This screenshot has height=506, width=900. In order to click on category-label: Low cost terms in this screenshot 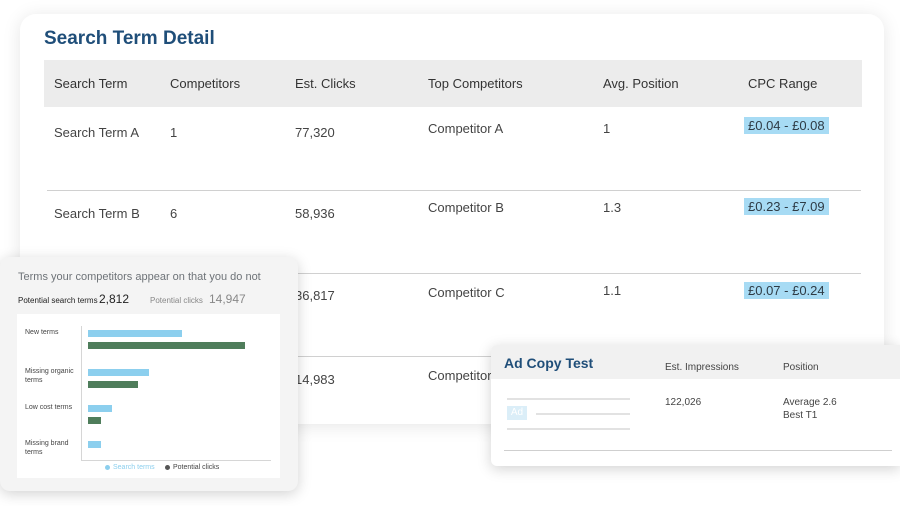, I will do `click(49, 407)`.